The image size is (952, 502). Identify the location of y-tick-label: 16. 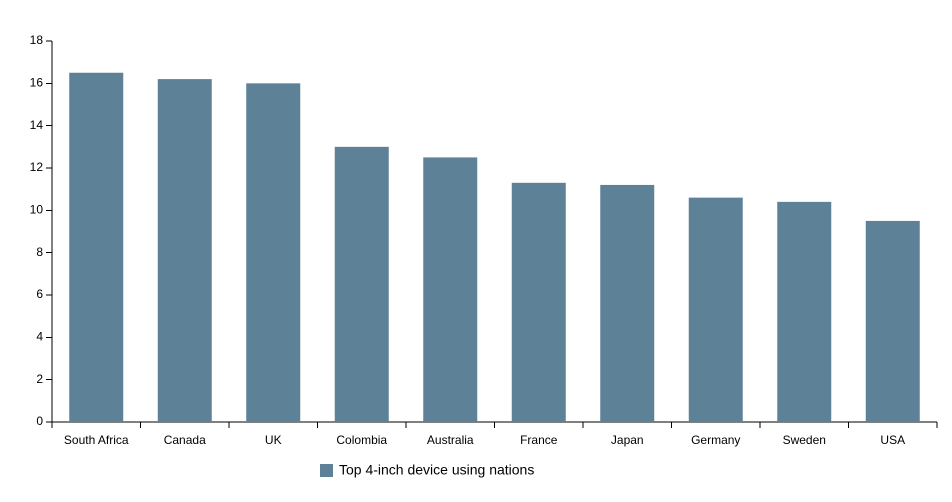
(37, 83).